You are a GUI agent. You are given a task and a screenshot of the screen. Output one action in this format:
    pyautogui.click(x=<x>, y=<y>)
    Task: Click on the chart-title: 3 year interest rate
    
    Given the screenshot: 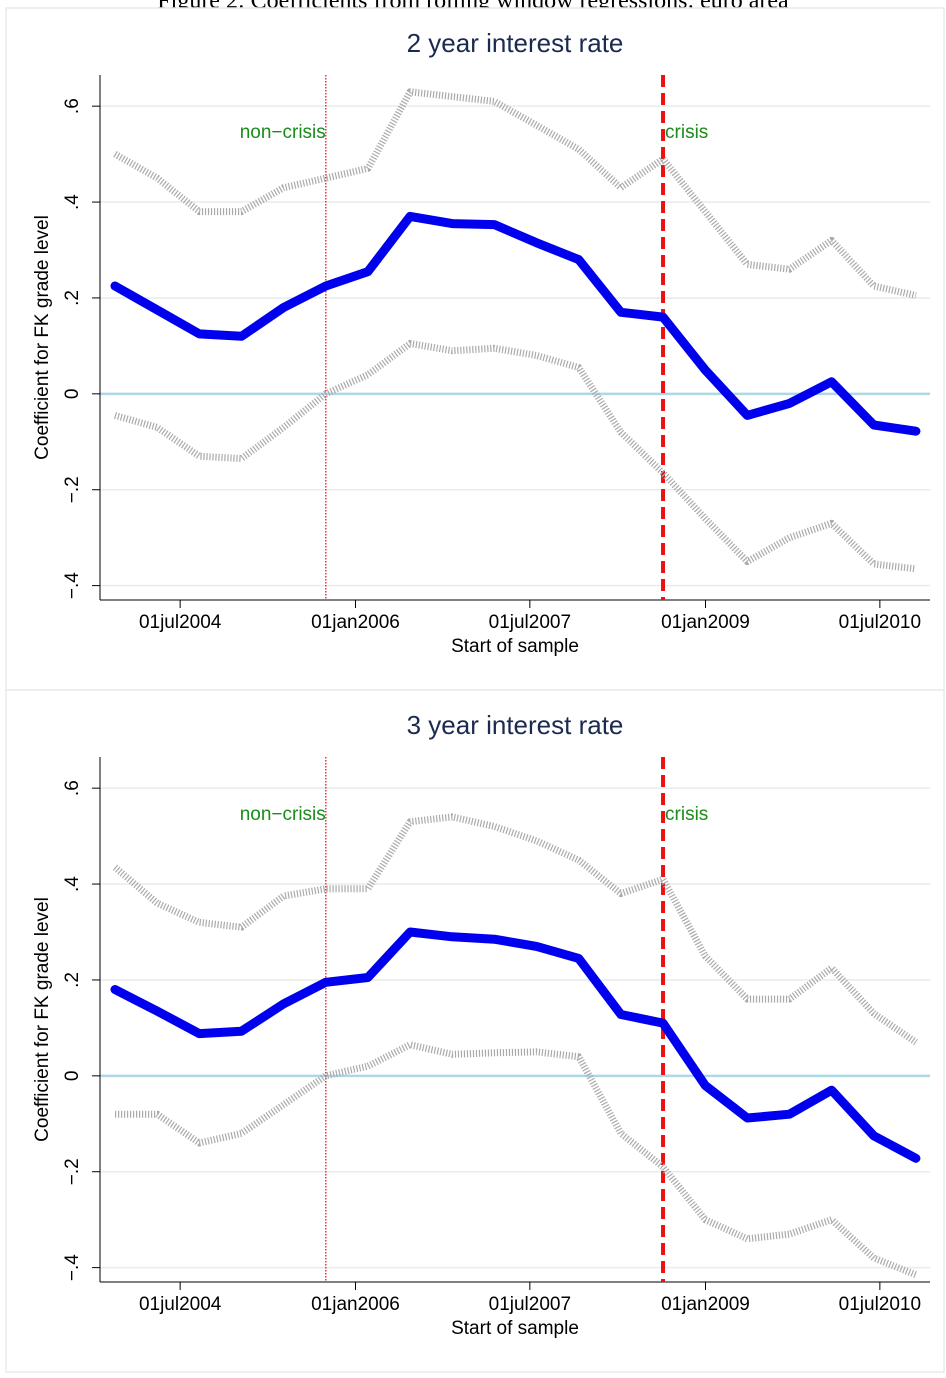 What is the action you would take?
    pyautogui.click(x=515, y=725)
    